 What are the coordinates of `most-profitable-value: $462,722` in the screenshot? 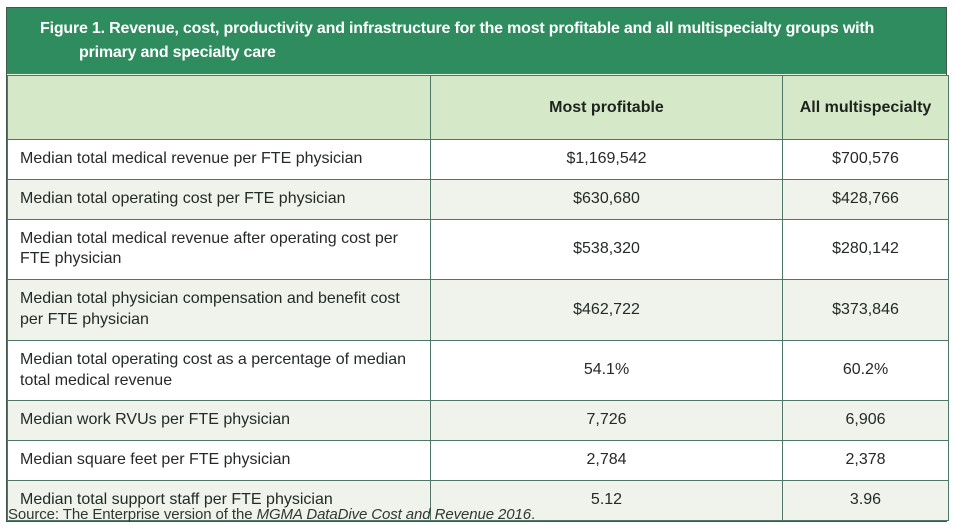 It's located at (606, 310).